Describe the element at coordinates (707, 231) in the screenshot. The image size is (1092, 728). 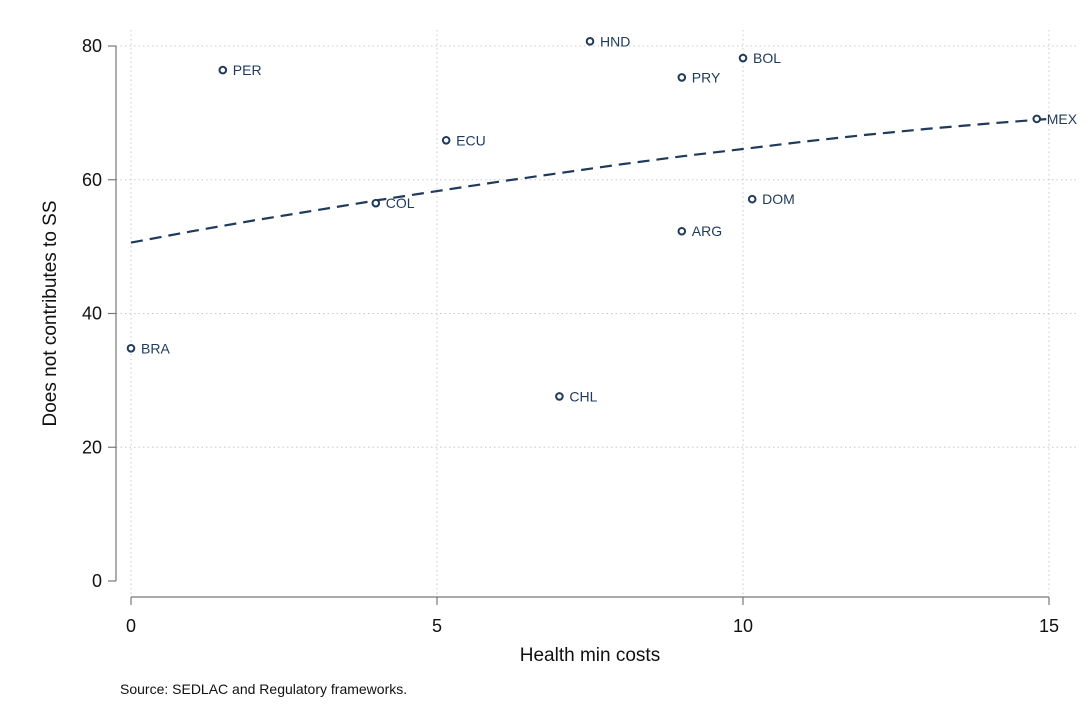
I see `point-label-arg: ARG` at that location.